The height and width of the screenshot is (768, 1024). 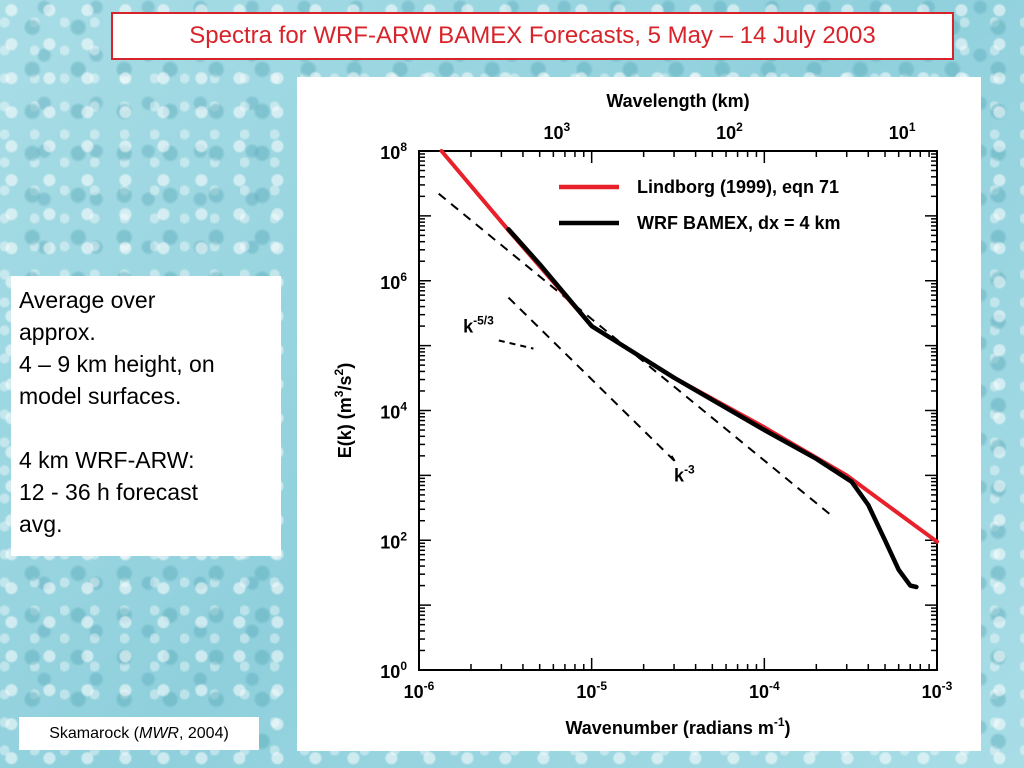 What do you see at coordinates (729, 131) in the screenshot?
I see `top-tick-label: 10²` at bounding box center [729, 131].